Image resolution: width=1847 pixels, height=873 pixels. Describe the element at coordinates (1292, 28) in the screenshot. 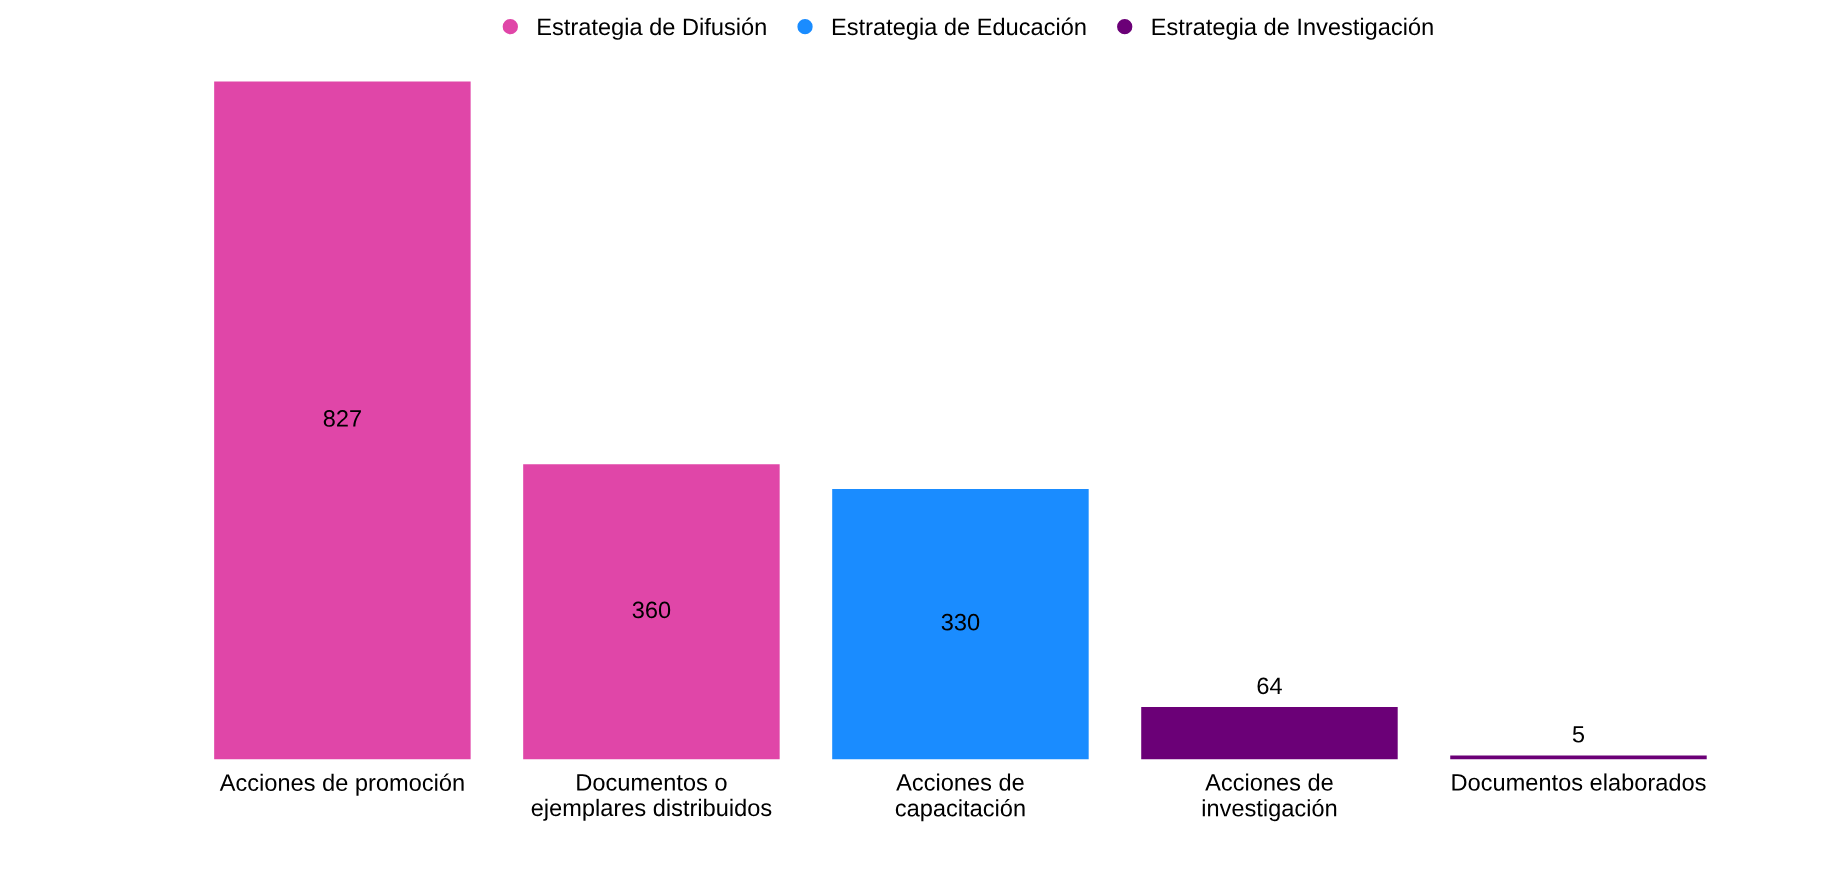

I see `legend-label: Estrategia de Investigación` at that location.